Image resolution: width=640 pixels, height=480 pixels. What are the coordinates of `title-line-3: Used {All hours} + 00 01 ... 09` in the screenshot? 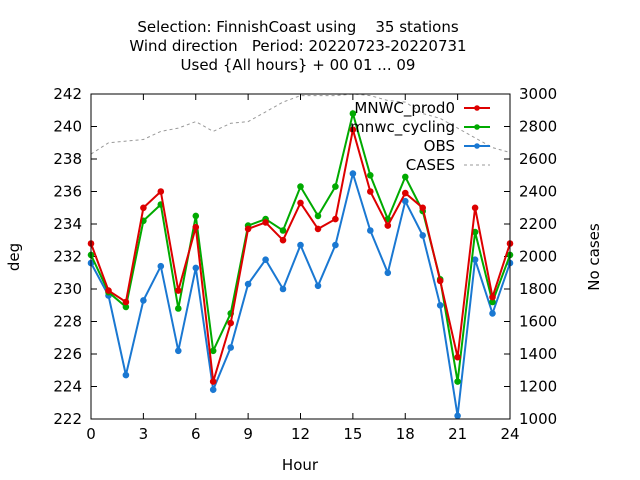 It's located at (298, 65).